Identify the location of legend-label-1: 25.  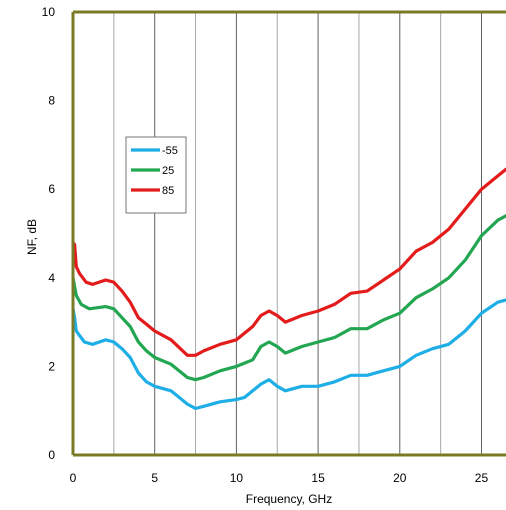
(168, 171).